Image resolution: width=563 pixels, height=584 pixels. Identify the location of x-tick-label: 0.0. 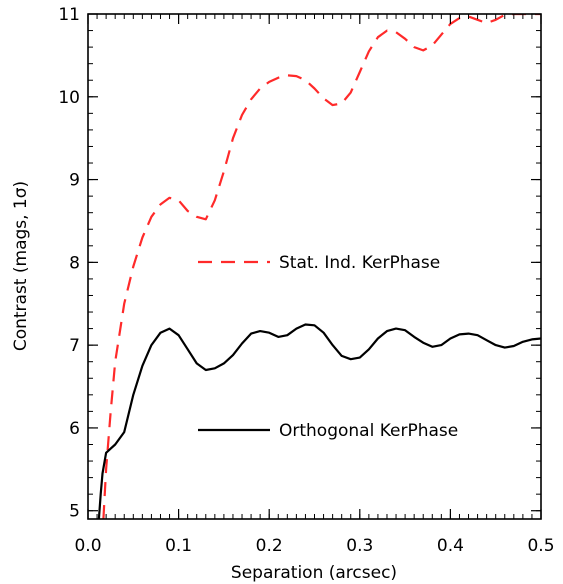
(87, 546).